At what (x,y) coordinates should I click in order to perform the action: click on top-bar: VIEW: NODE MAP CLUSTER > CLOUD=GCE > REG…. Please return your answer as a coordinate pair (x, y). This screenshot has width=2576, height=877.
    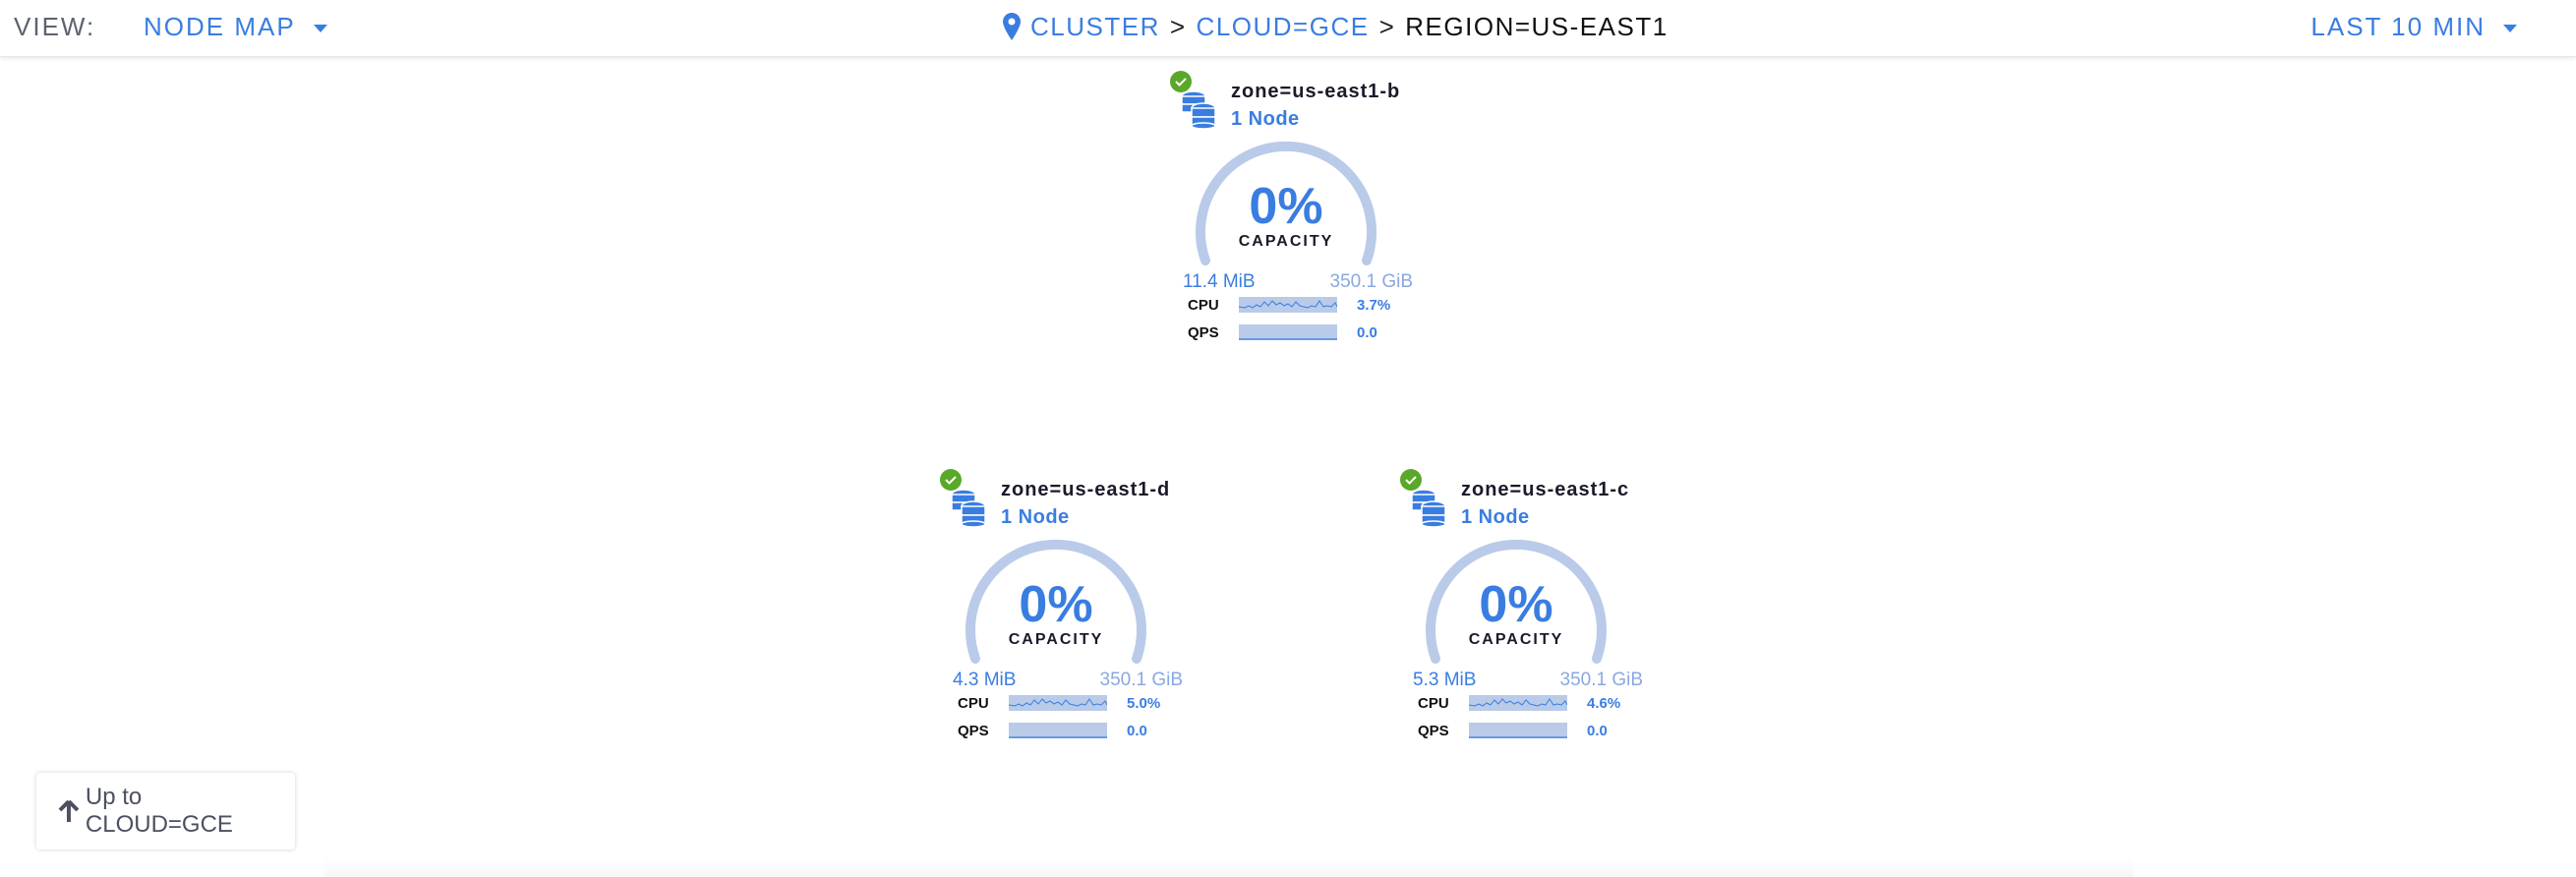
    Looking at the image, I should click on (1288, 28).